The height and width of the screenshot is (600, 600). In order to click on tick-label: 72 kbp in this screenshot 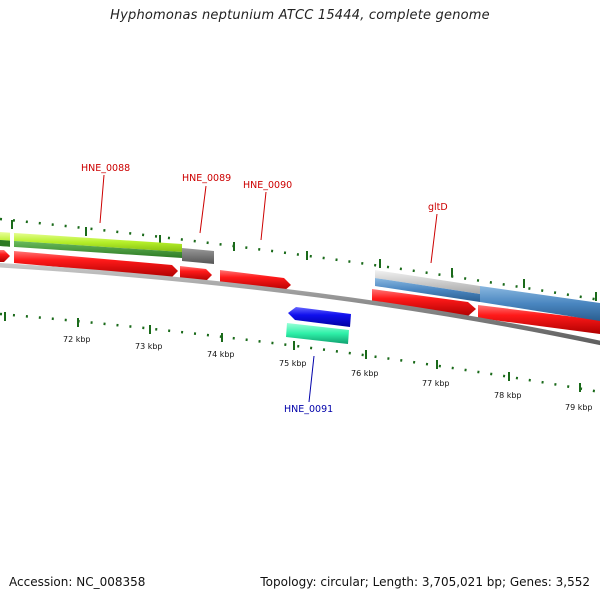, I will do `click(77, 339)`.